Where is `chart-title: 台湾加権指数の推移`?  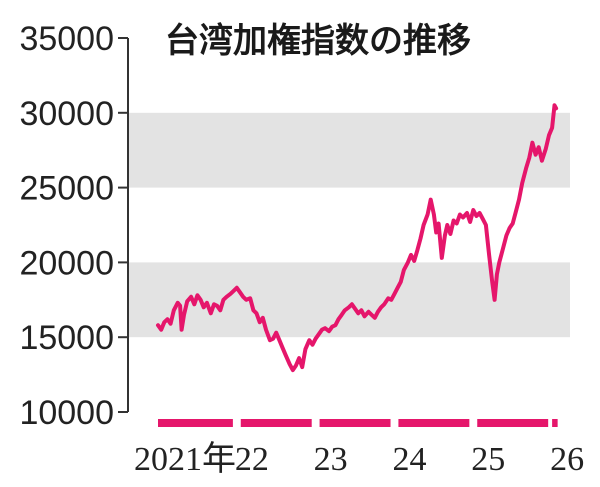 chart-title: 台湾加権指数の推移 is located at coordinates (318, 41).